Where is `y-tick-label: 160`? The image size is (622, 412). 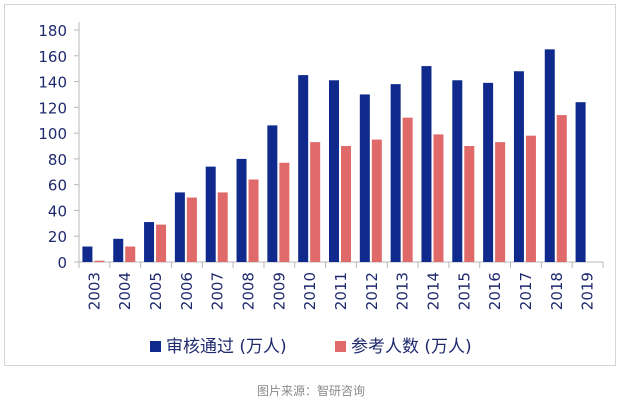
y-tick-label: 160 is located at coordinates (52, 57).